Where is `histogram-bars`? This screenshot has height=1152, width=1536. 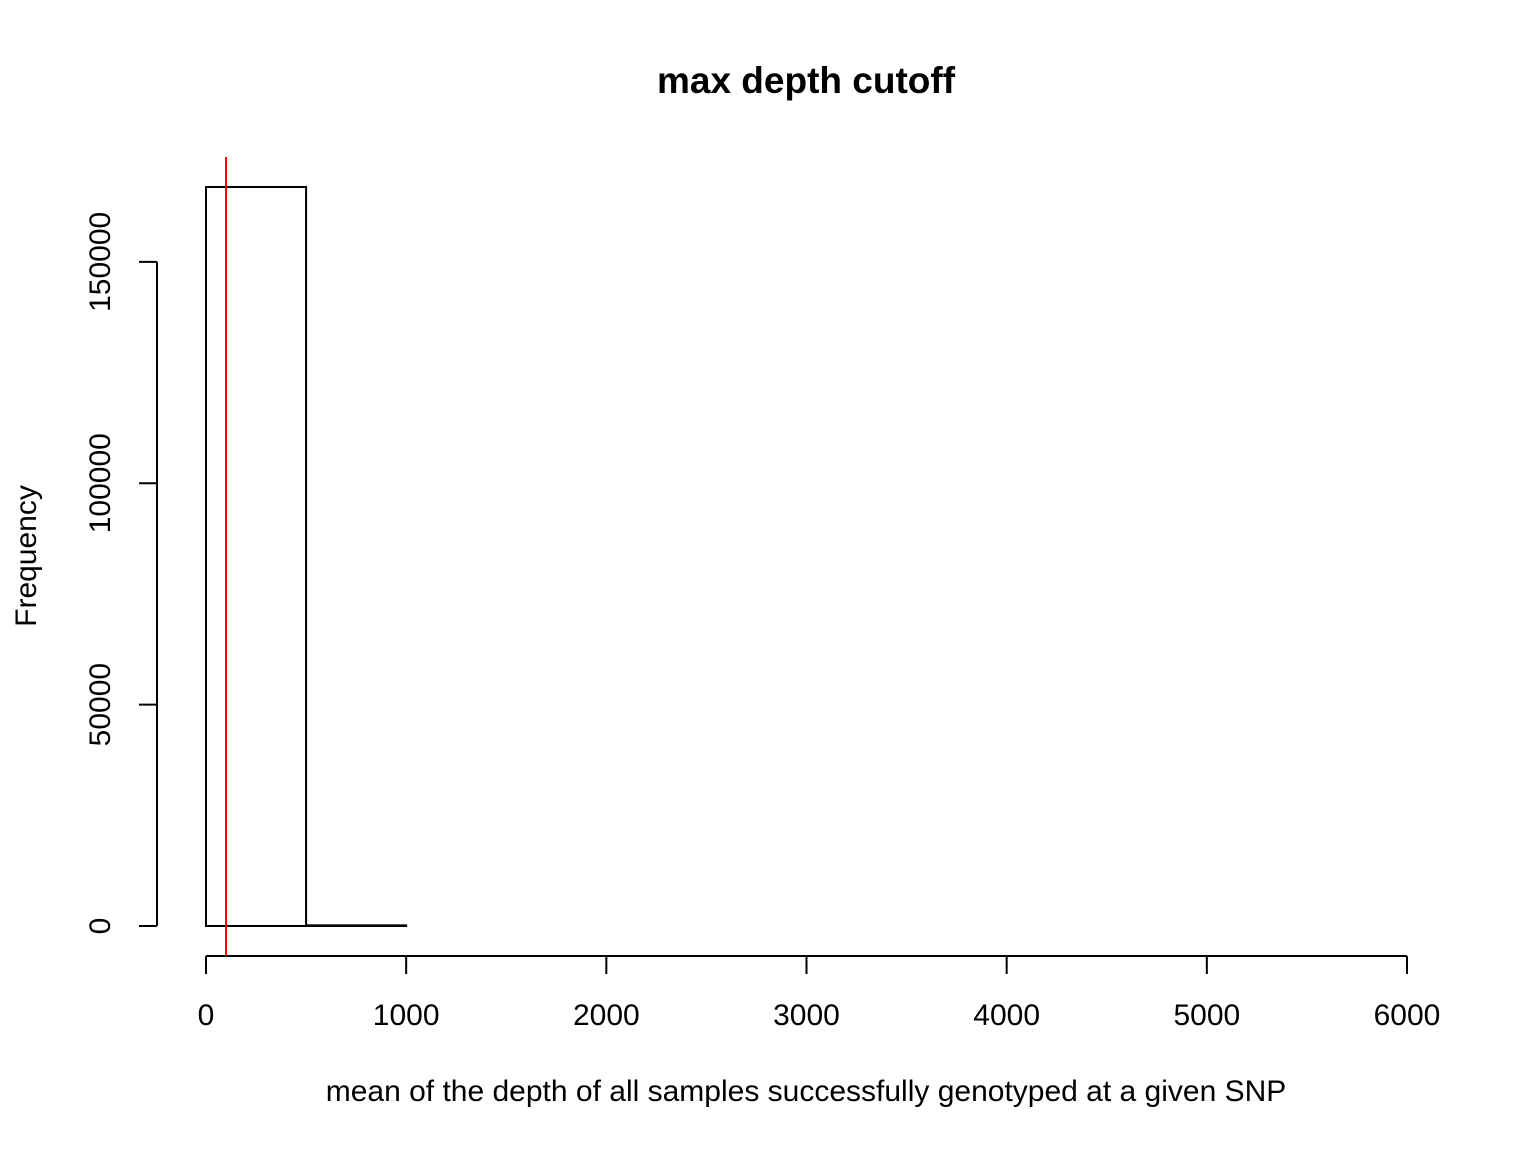
histogram-bars is located at coordinates (306, 556).